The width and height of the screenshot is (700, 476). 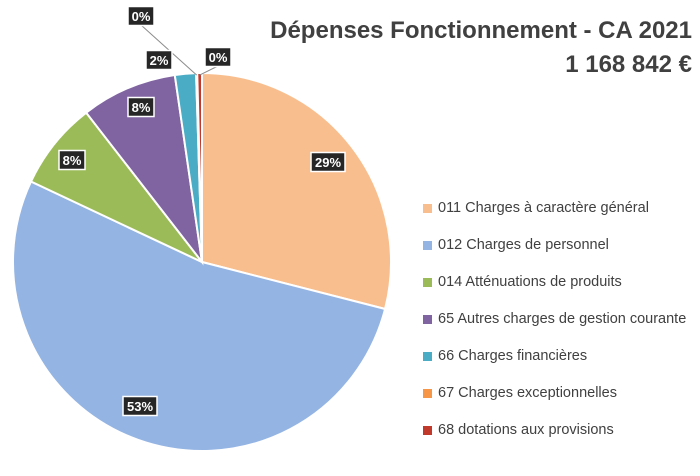 I want to click on legend-item-67-charges-exceptionnelles: 67 Charges exceptionnelles, so click(x=520, y=393).